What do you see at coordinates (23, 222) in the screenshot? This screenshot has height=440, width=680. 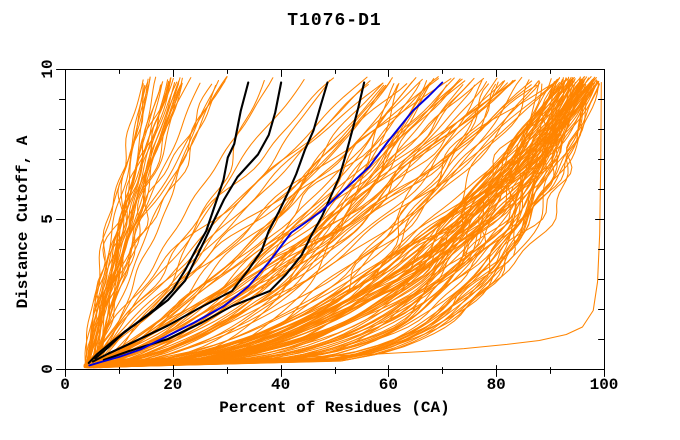 I see `y-axis-label: Distance Cutoff, A` at bounding box center [23, 222].